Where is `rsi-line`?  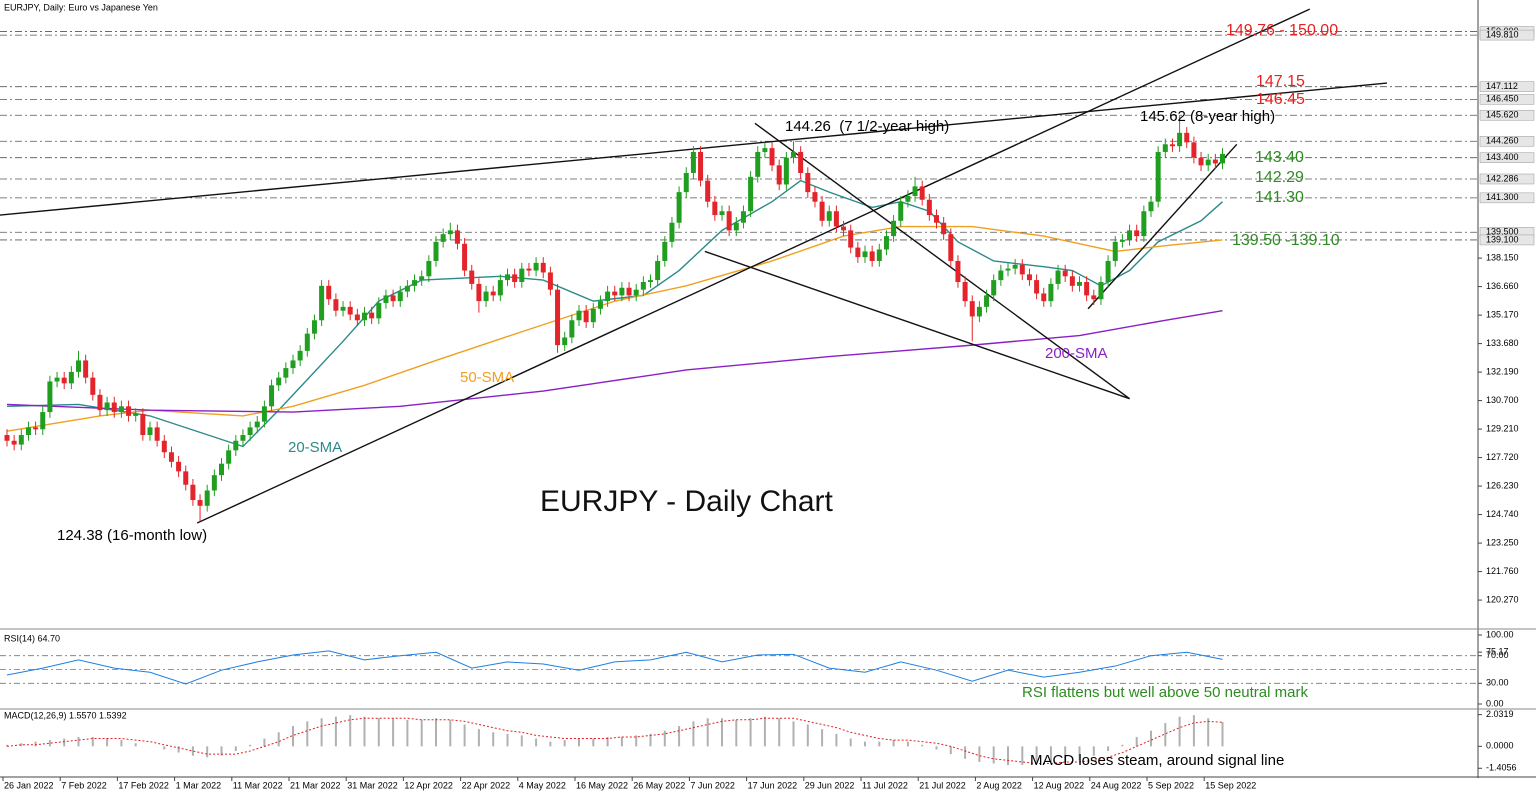 rsi-line is located at coordinates (614, 667).